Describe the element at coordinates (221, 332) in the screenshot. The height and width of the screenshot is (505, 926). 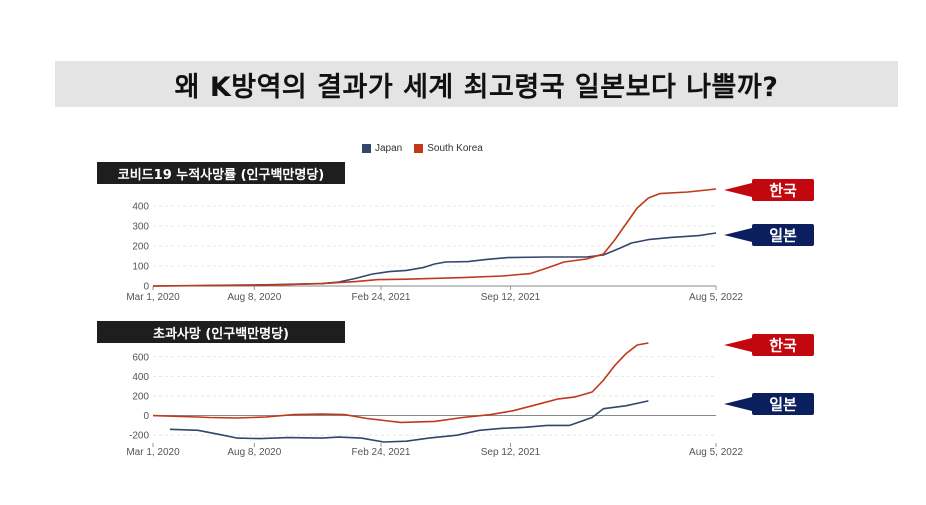
I see `chart2-title: 초과사망 (인구백만명당)` at that location.